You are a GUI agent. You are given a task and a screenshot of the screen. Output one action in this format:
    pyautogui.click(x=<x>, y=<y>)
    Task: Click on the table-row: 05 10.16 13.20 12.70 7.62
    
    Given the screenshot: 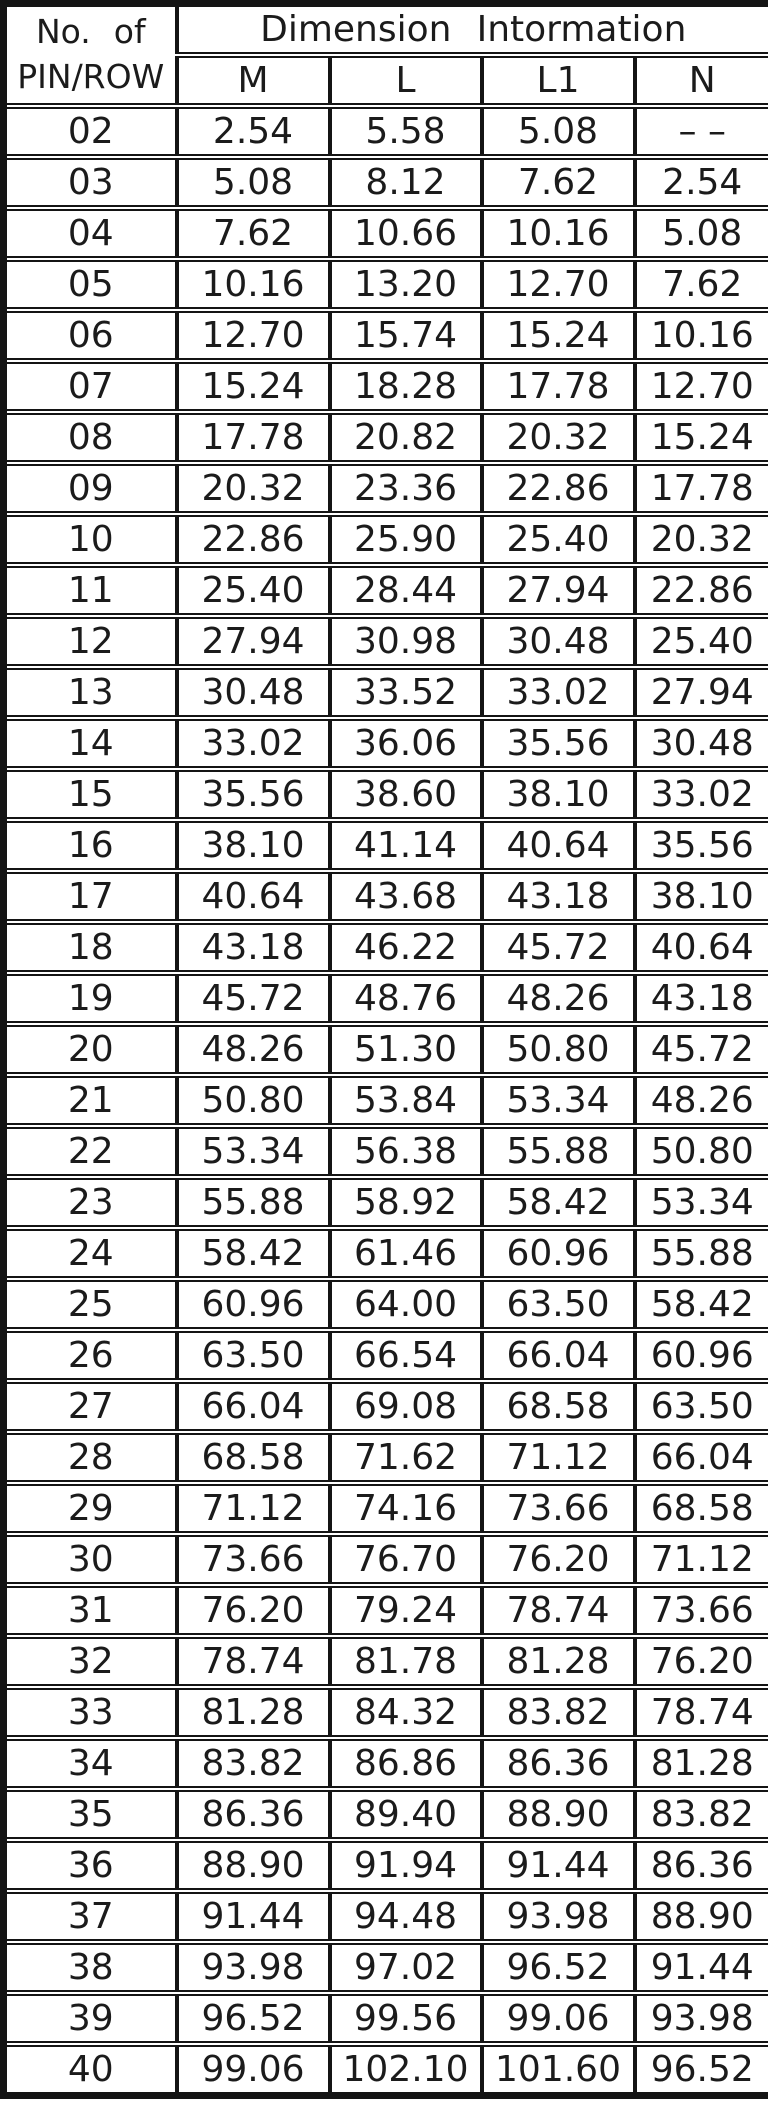 What is the action you would take?
    pyautogui.click(x=384, y=284)
    